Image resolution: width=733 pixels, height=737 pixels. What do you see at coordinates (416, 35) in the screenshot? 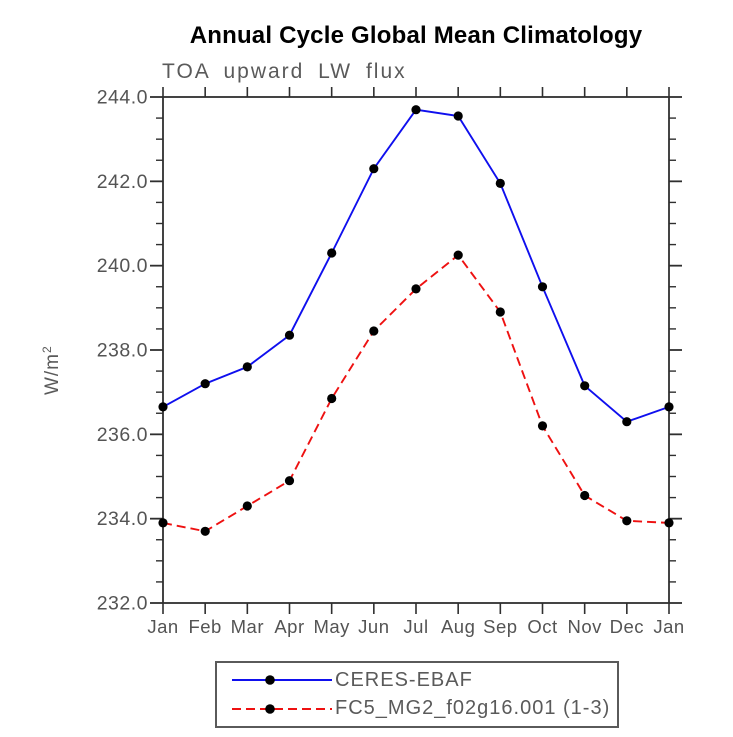
I see `chart-title: Annual Cycle Global Mean Climatology` at bounding box center [416, 35].